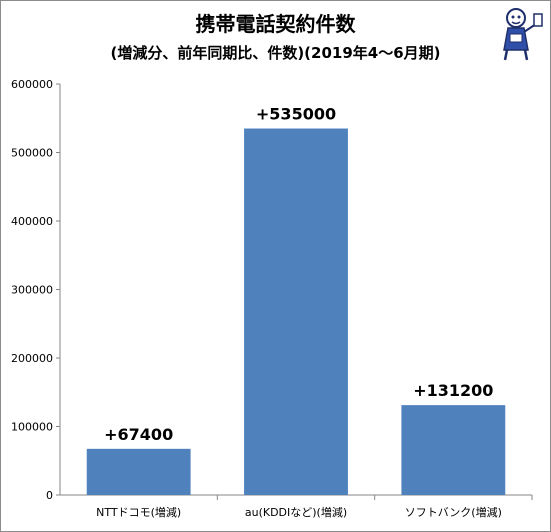 The width and height of the screenshot is (551, 532). What do you see at coordinates (275, 24) in the screenshot?
I see `chart-title: 携帯電話契約件数` at bounding box center [275, 24].